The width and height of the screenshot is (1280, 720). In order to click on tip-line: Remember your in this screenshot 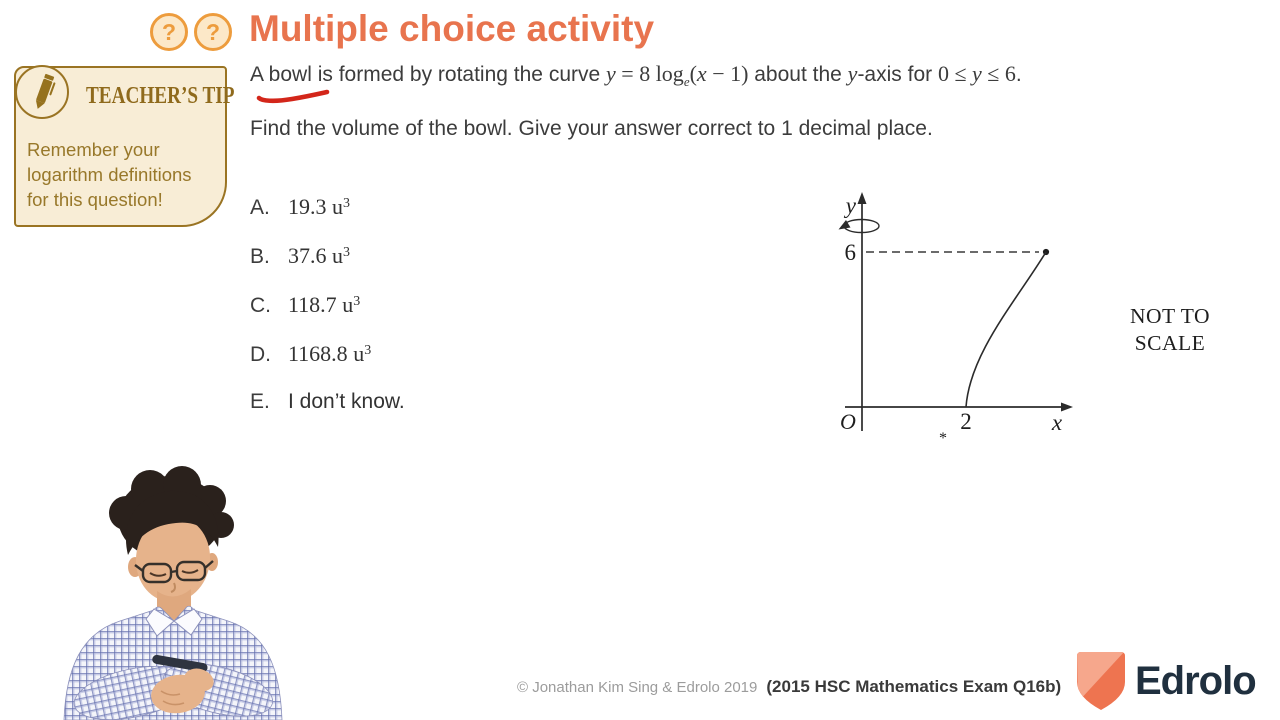, I will do `click(93, 149)`.